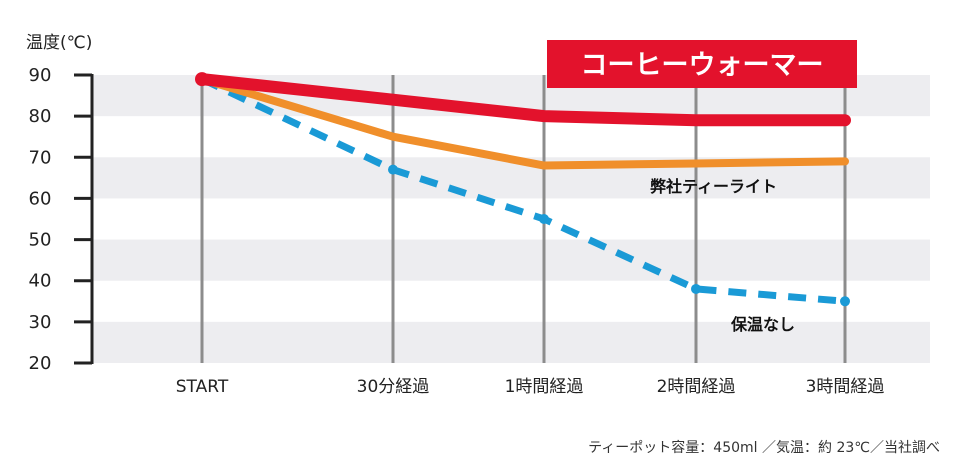 Image resolution: width=979 pixels, height=469 pixels. I want to click on x-tick-4: 3時間経過, so click(845, 387).